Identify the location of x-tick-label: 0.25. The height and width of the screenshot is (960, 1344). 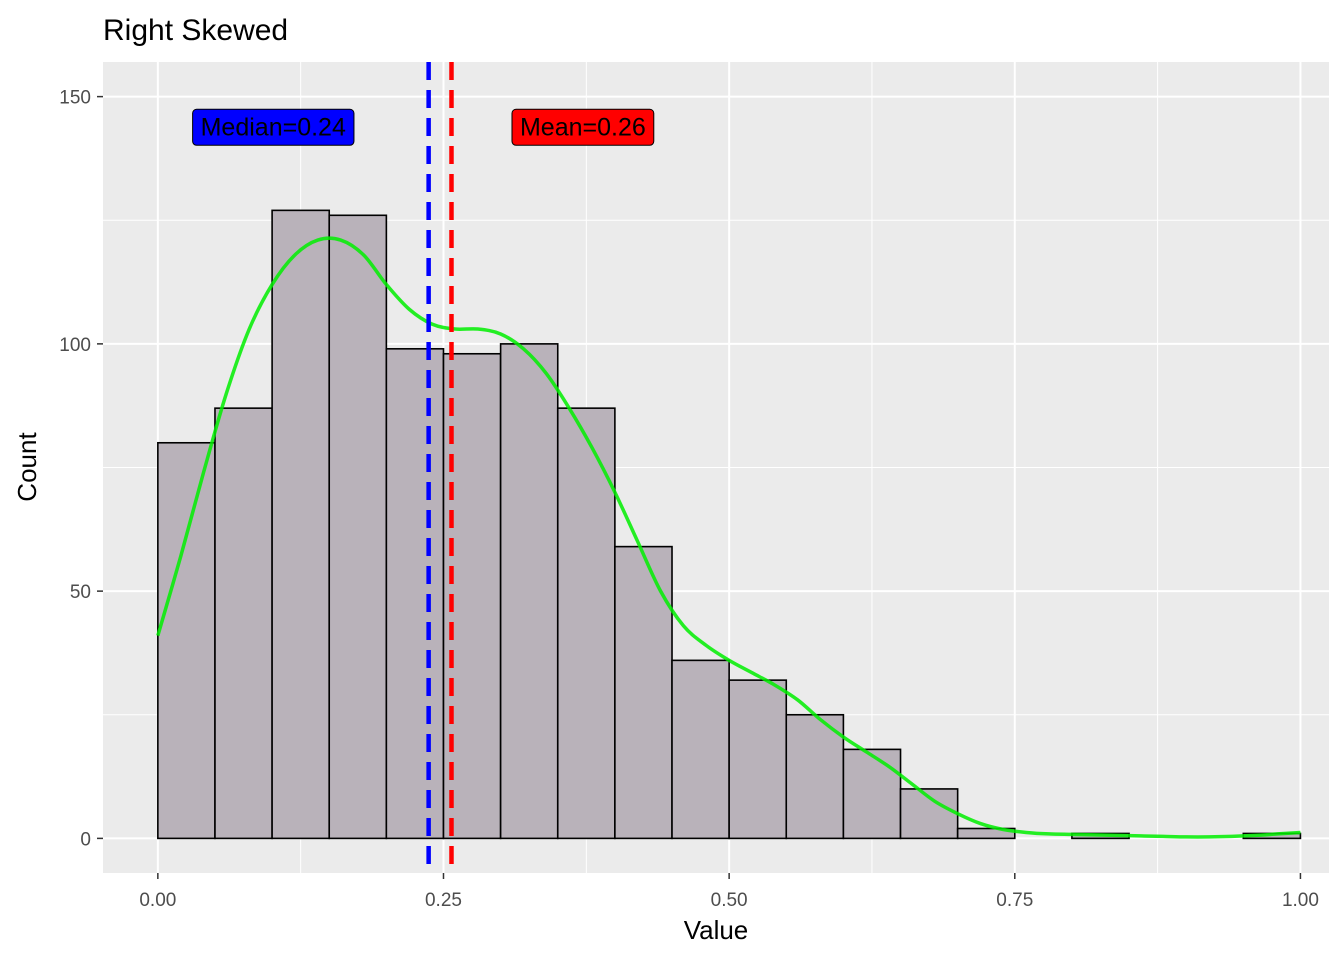
(443, 900).